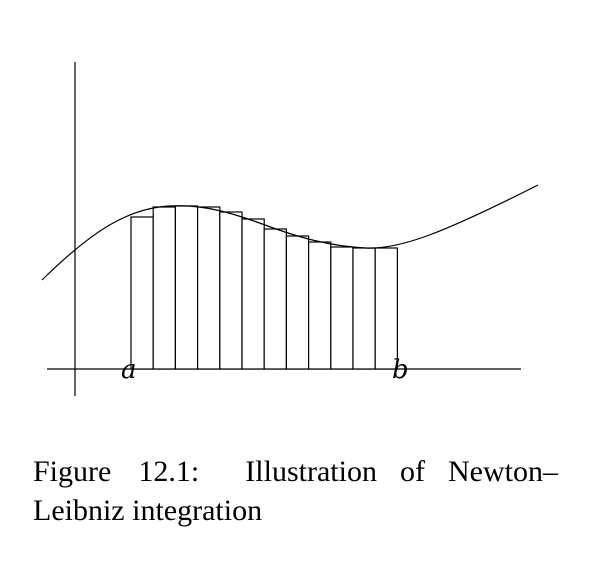 The height and width of the screenshot is (566, 612). I want to click on lower-bound-label: a, so click(129, 370).